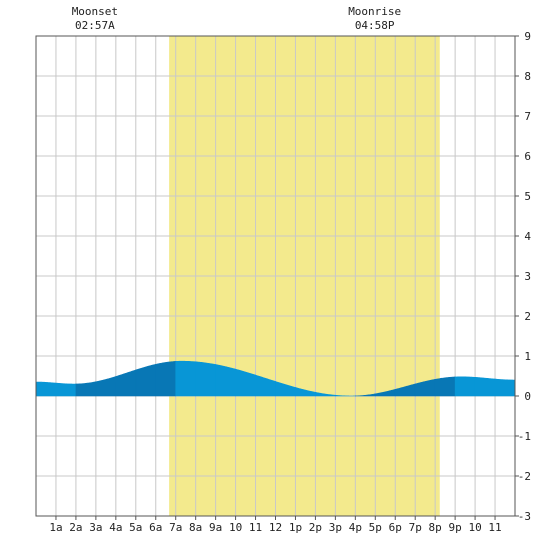  I want to click on moon-event-time: 04:58P, so click(375, 25).